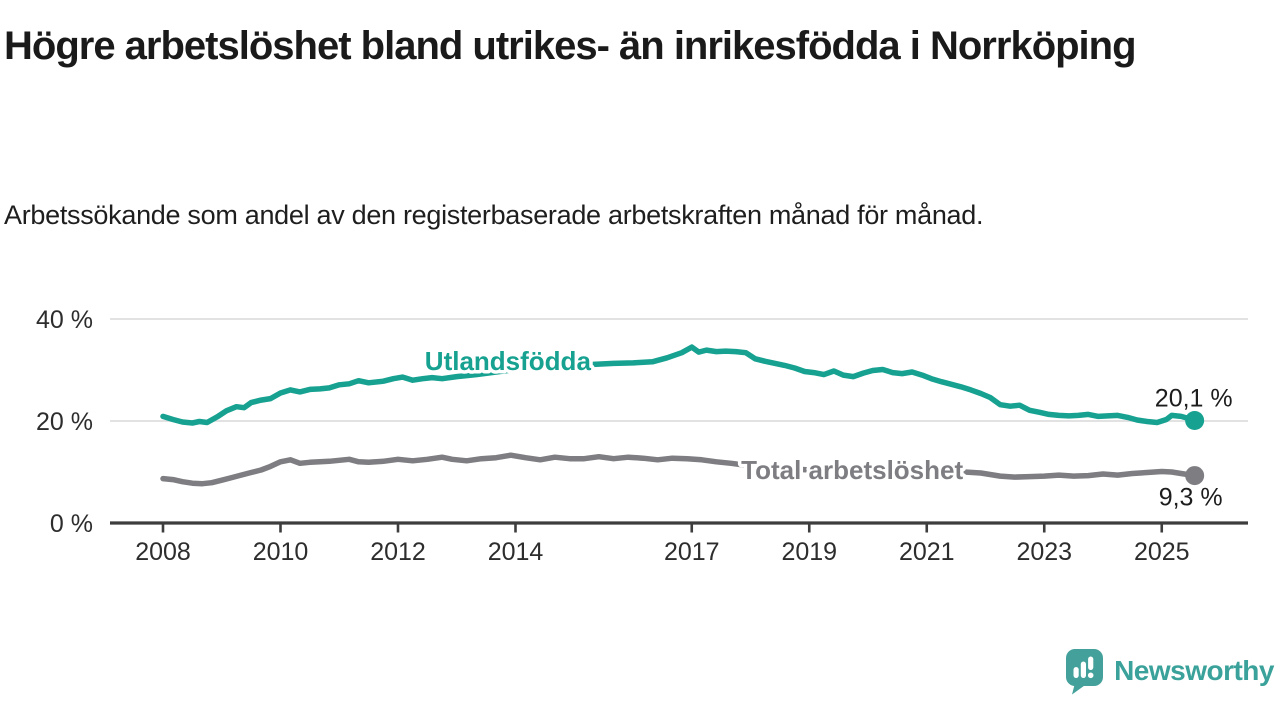  Describe the element at coordinates (1085, 672) in the screenshot. I see `newsworthy-logo-icon` at that location.